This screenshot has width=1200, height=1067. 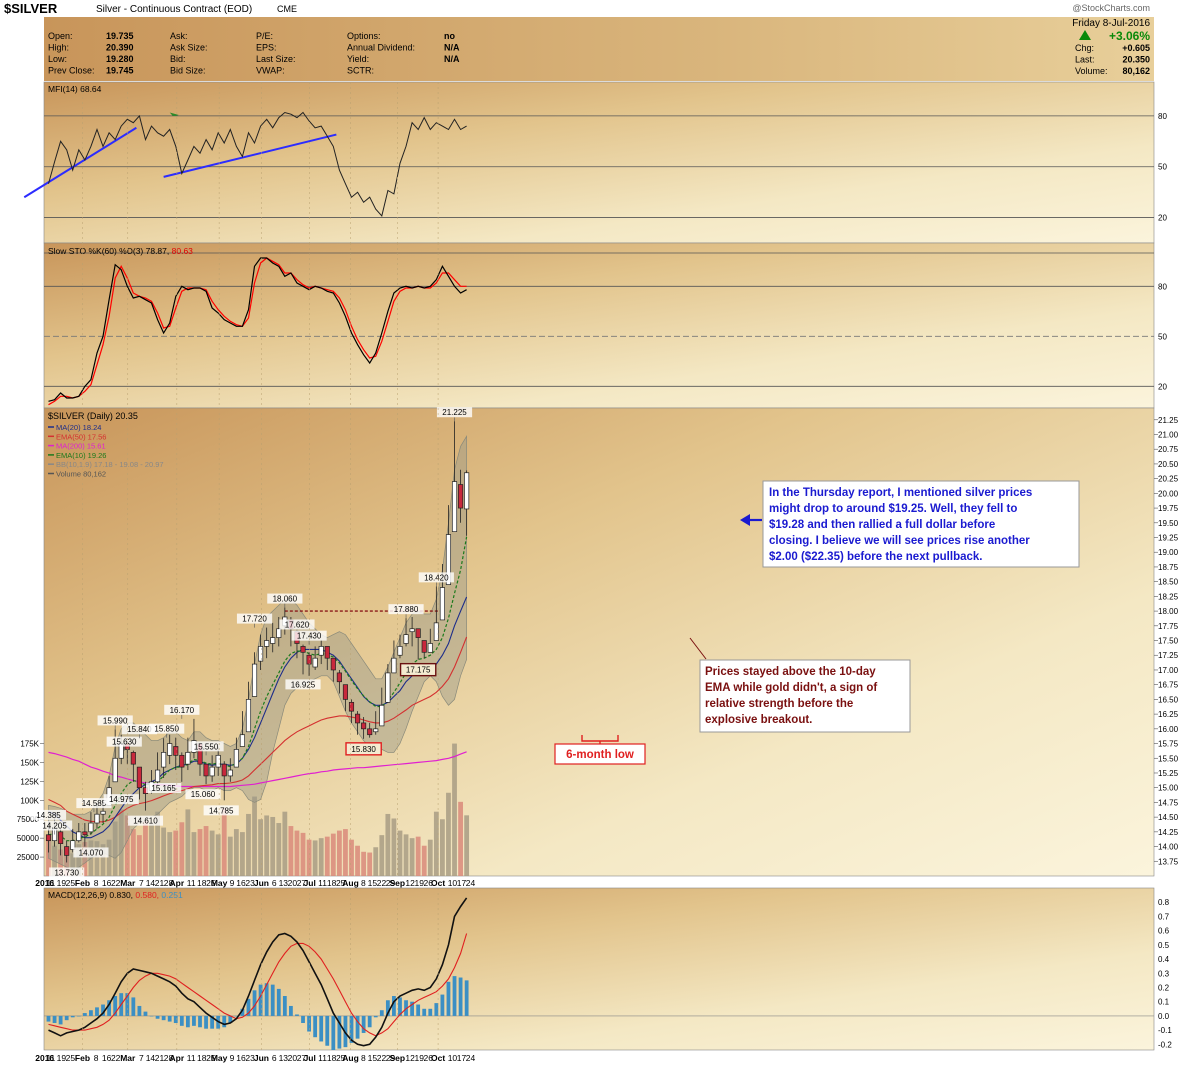 I want to click on red-note-line: Prices stayed above the 10-day, so click(x=790, y=672).